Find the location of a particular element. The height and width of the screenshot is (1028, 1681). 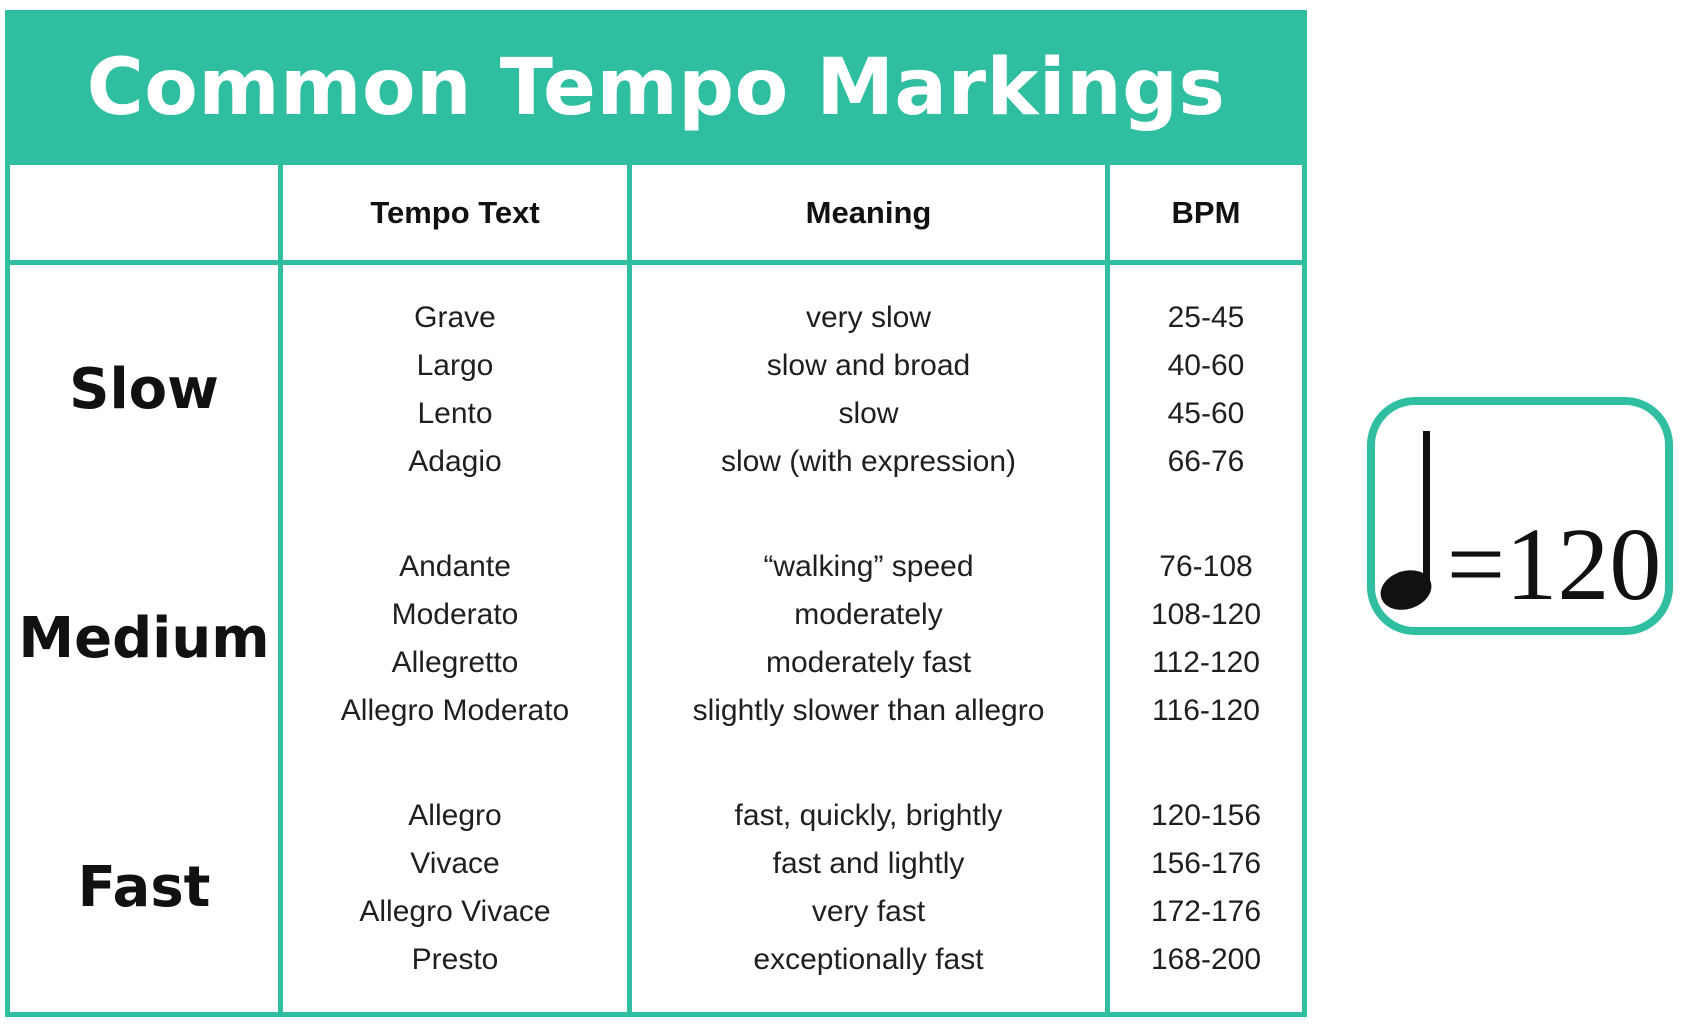

category-label: Slow is located at coordinates (144, 389).